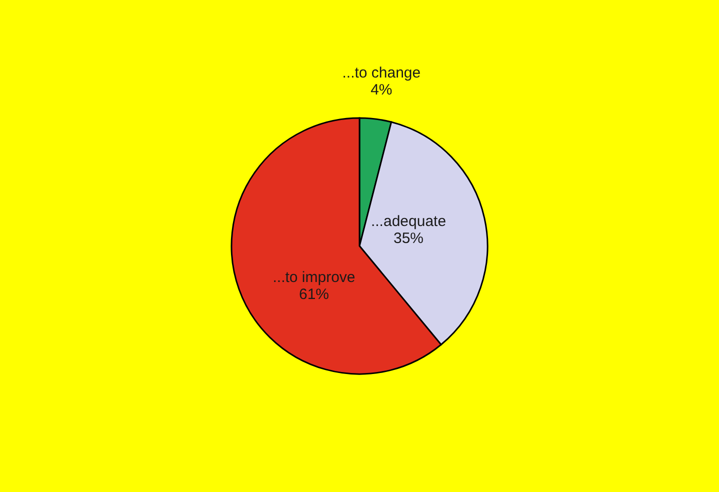 This screenshot has height=492, width=719. What do you see at coordinates (314, 294) in the screenshot?
I see `data-label: 61%` at bounding box center [314, 294].